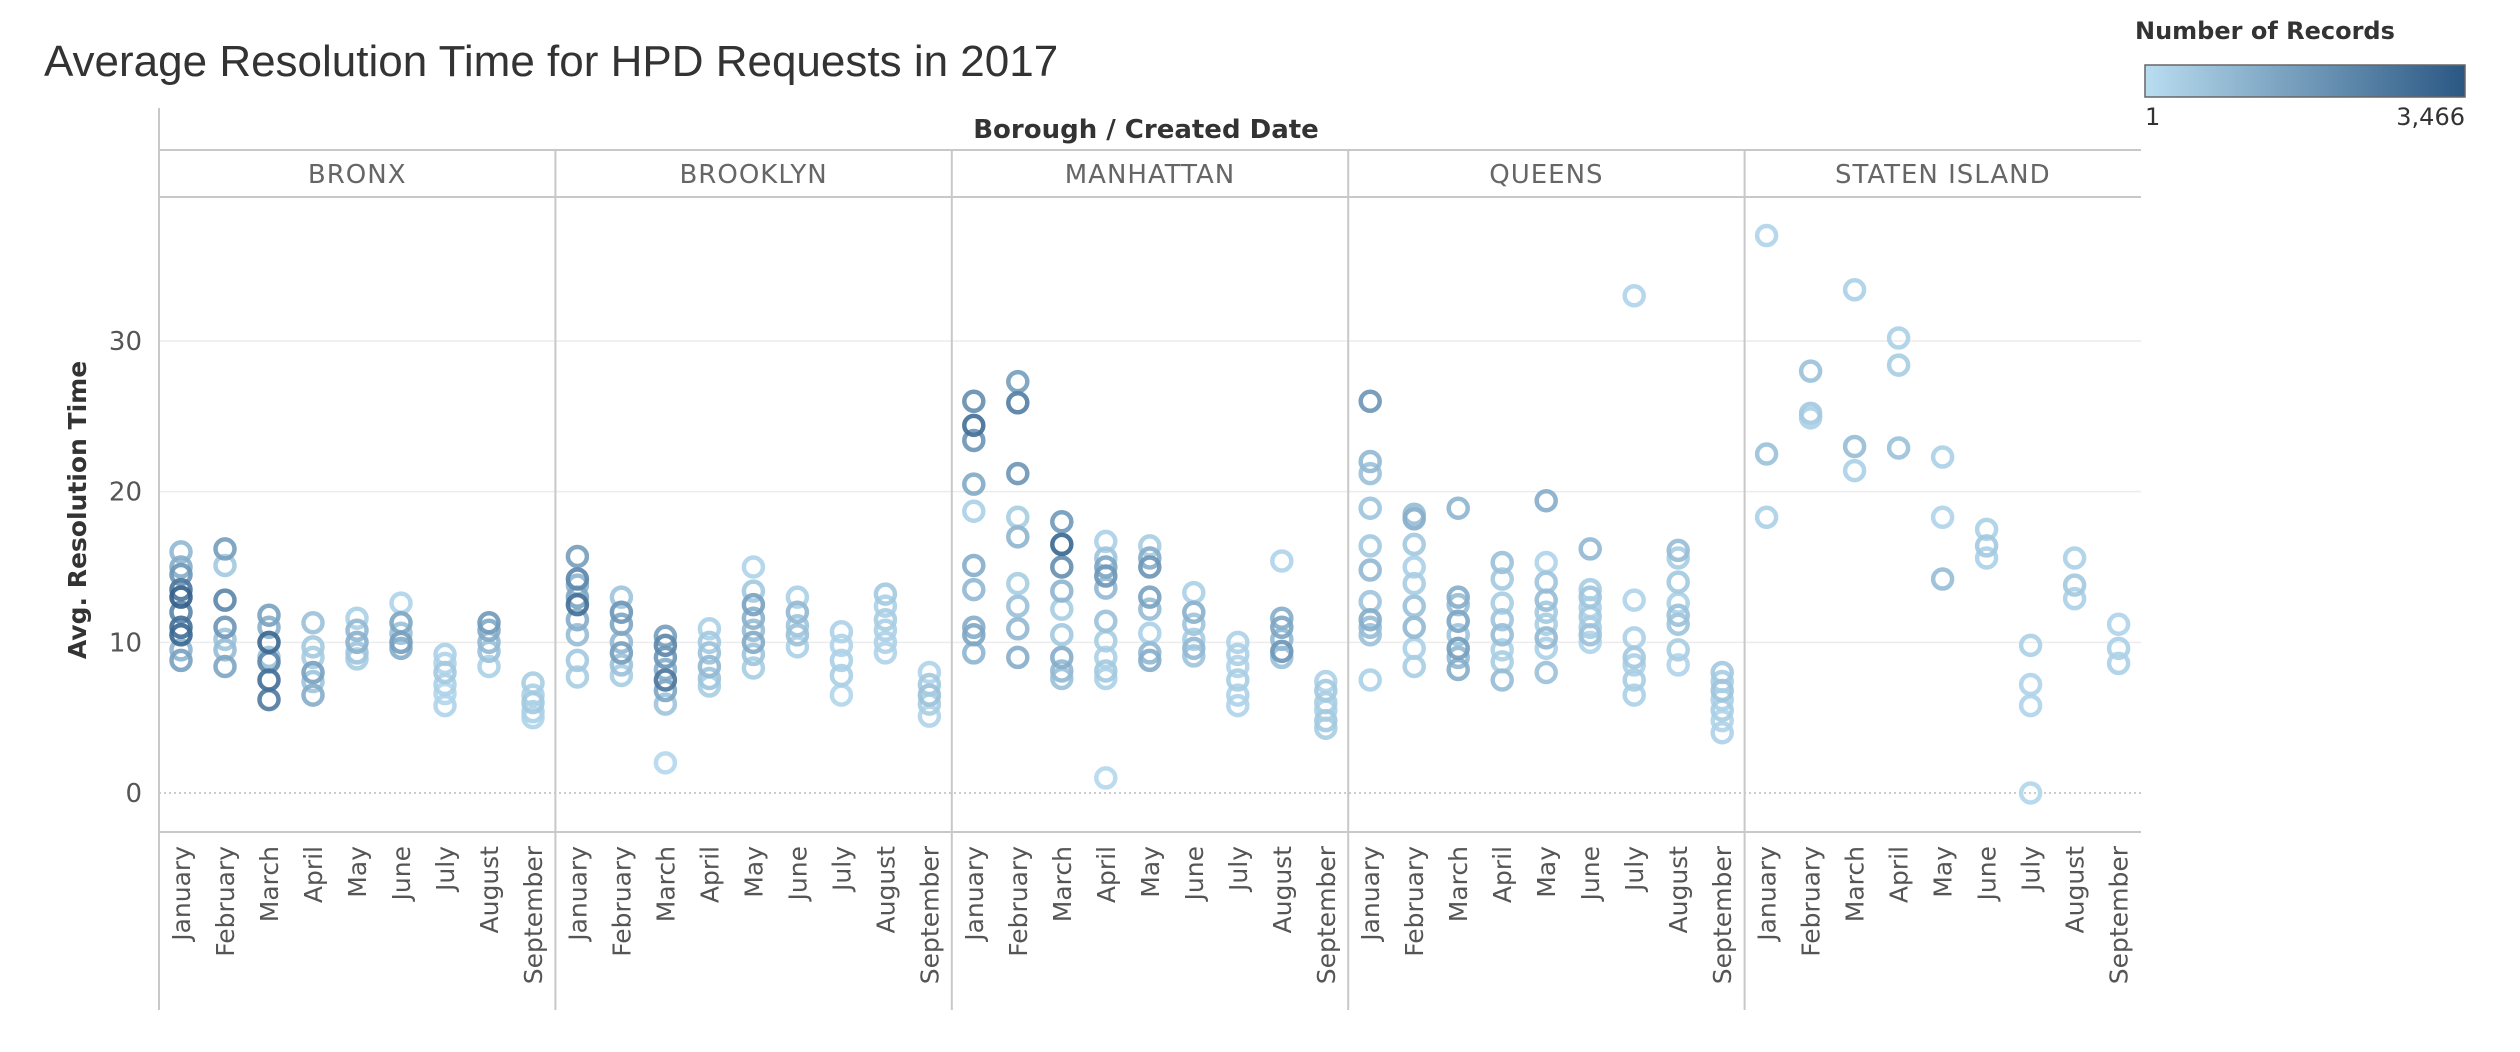 The width and height of the screenshot is (2520, 1052). I want to click on pane-label: STATEN ISLAND, so click(1943, 175).